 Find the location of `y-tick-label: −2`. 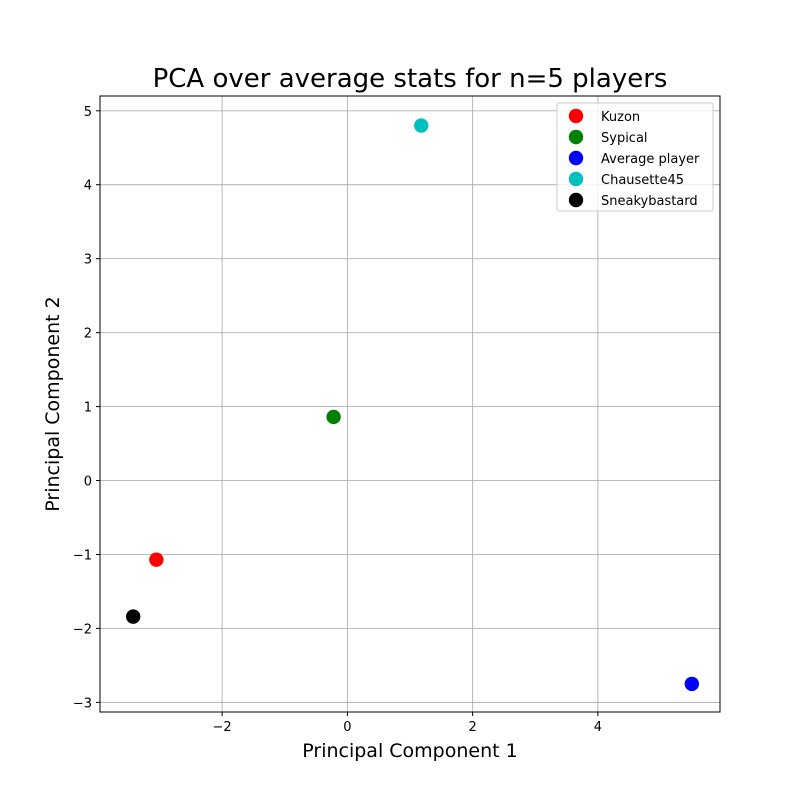

y-tick-label: −2 is located at coordinates (82, 629).